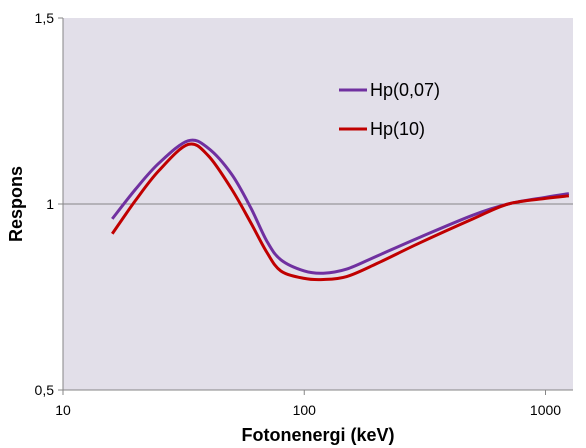  What do you see at coordinates (50, 204) in the screenshot?
I see `y-tick-label: 1` at bounding box center [50, 204].